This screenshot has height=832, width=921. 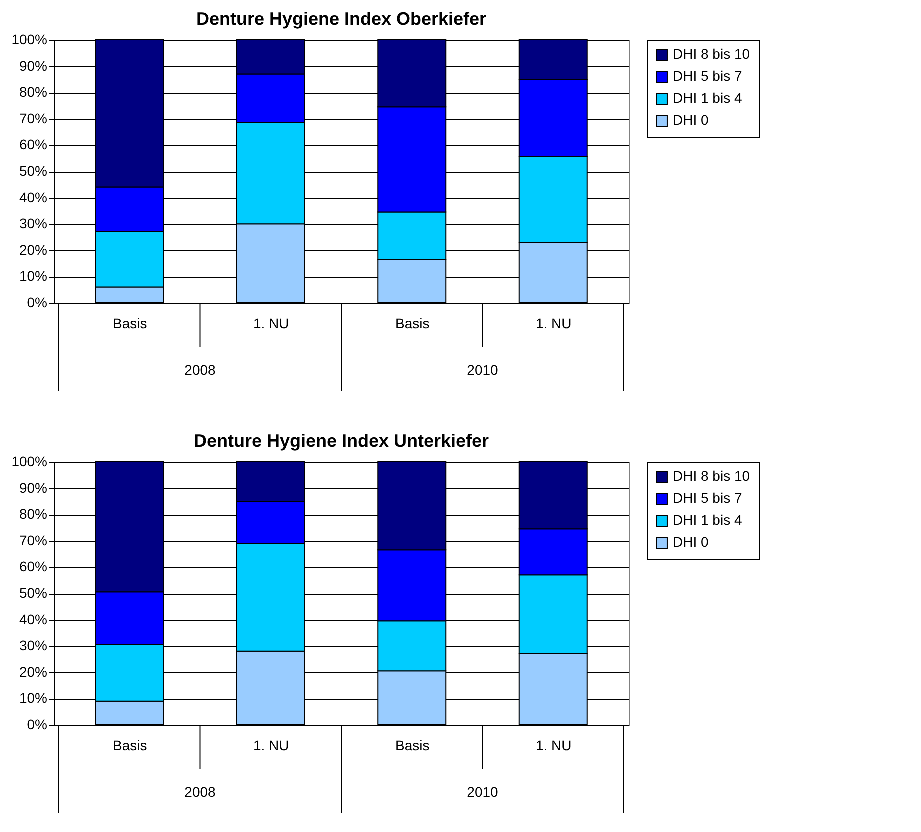 I want to click on chart-title: Denture Hygiene Index Oberkiefer, so click(x=341, y=19).